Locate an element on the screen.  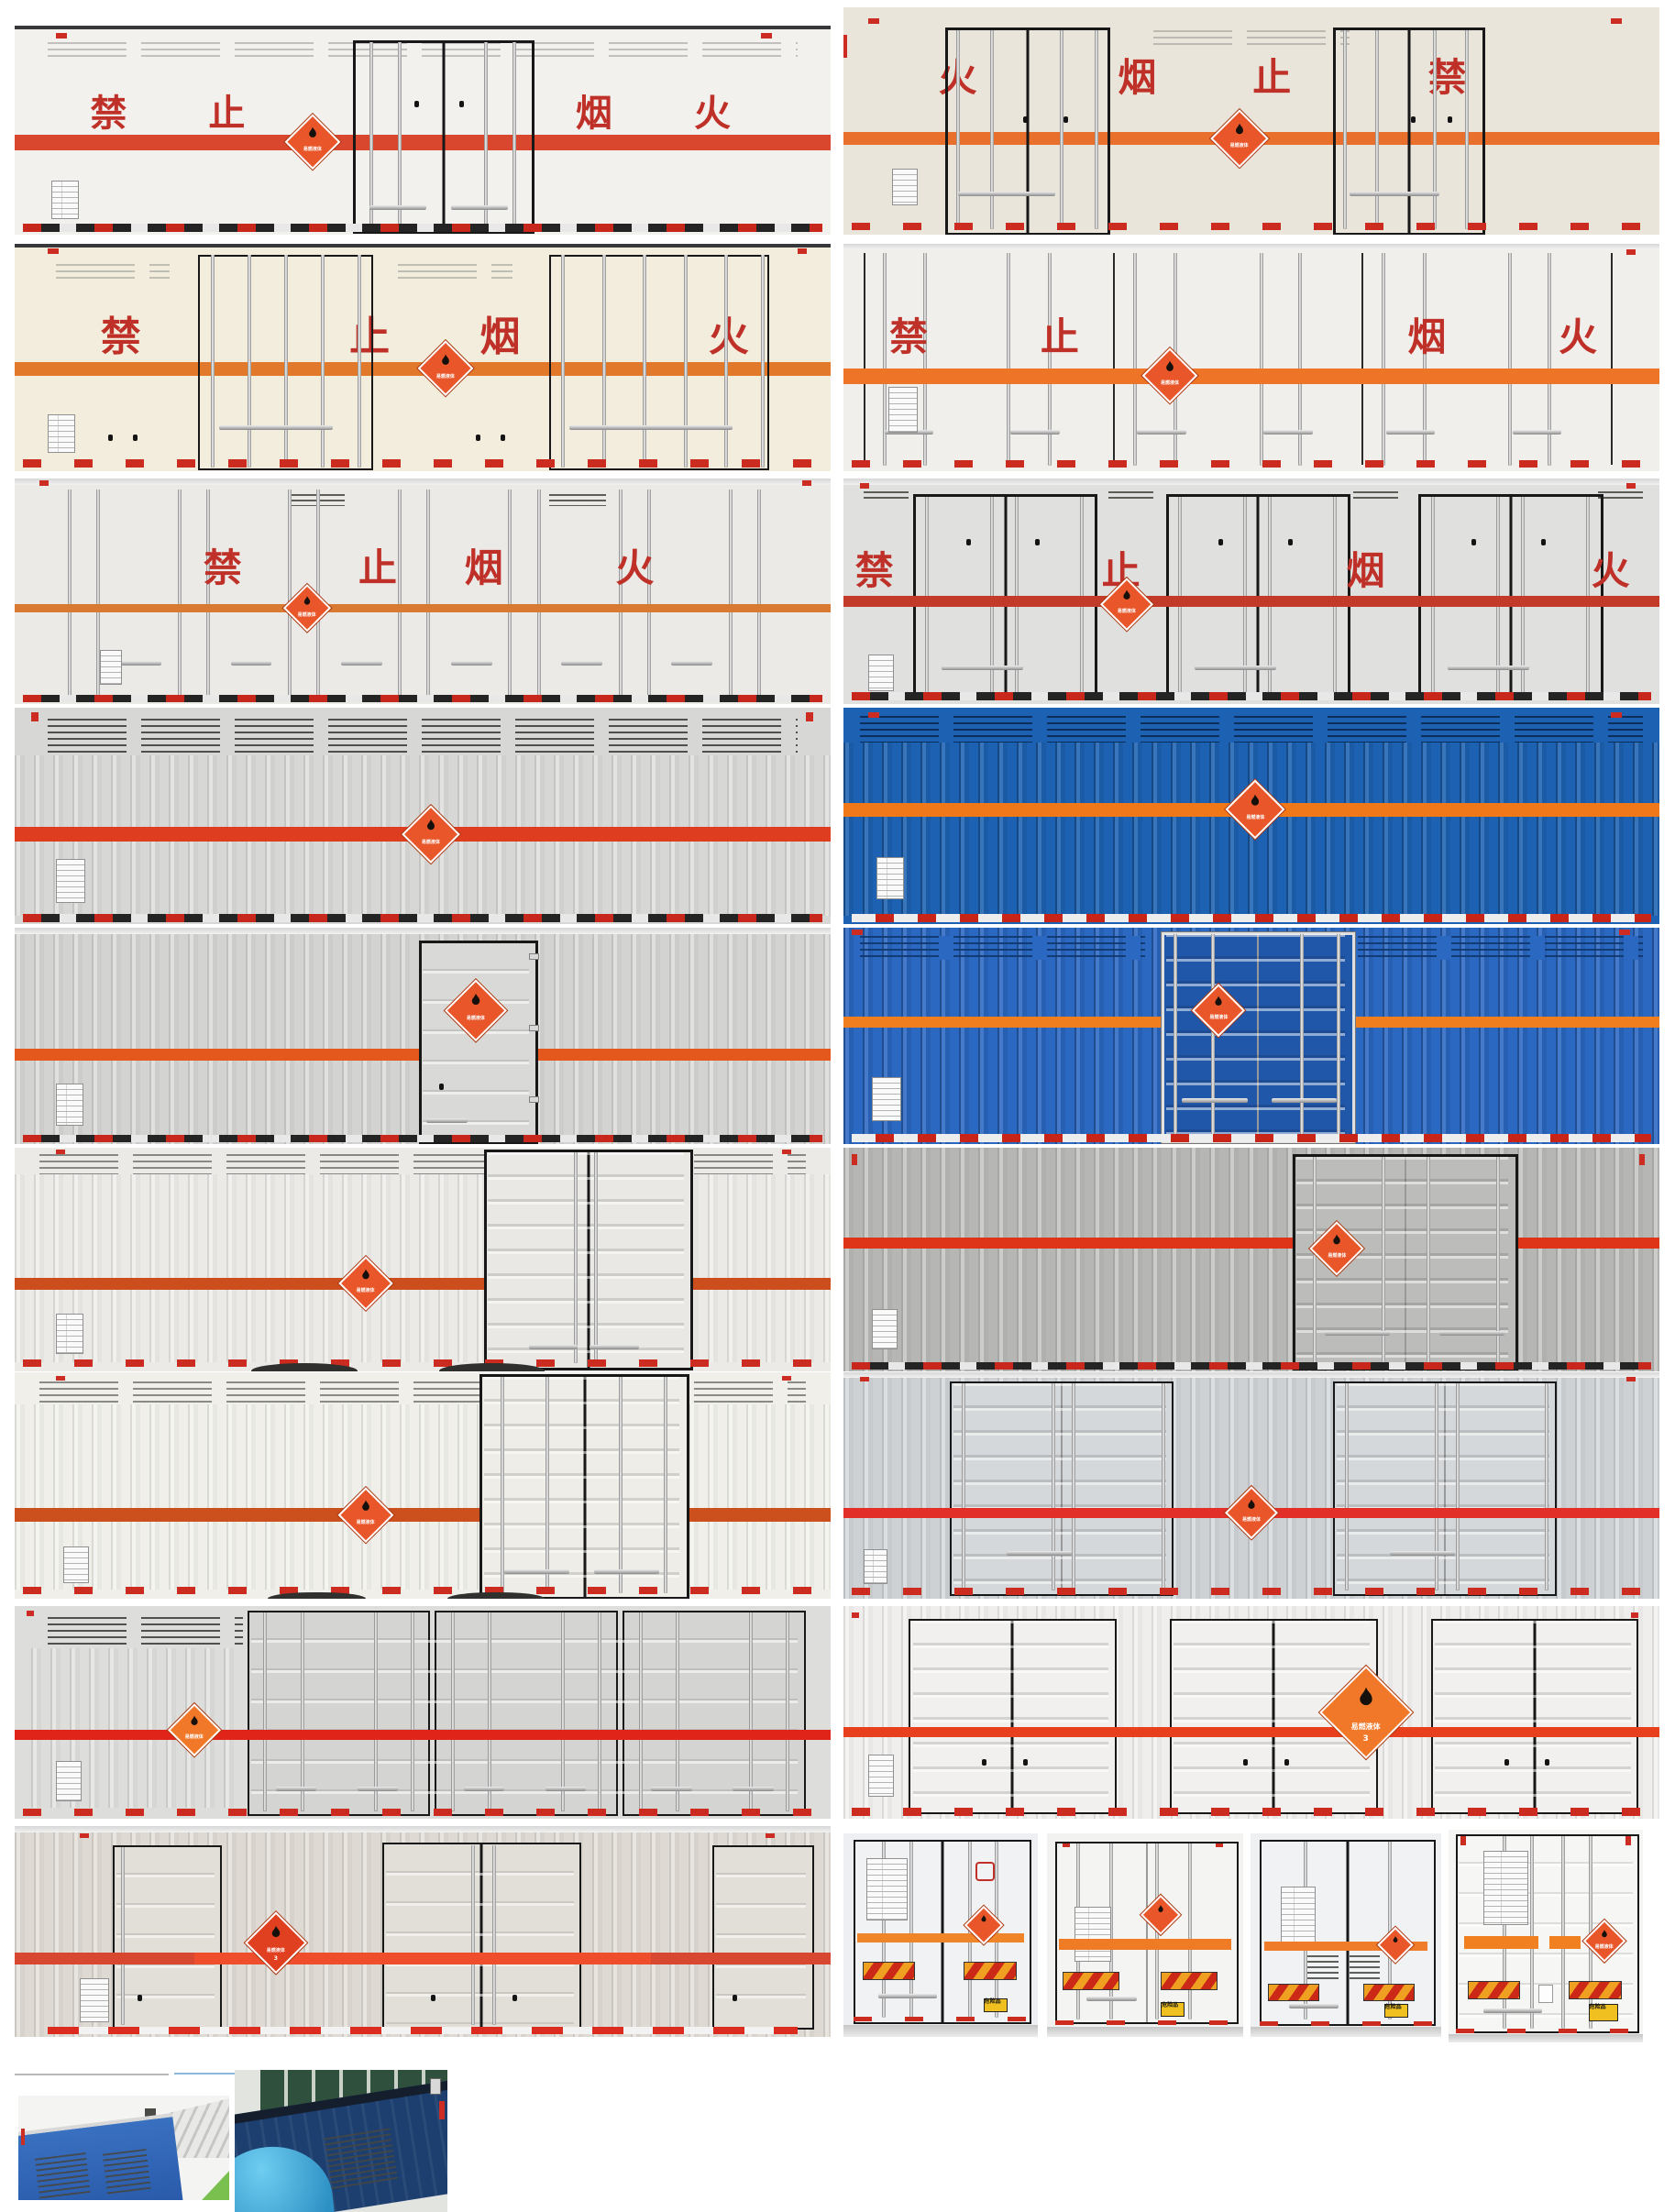
box-top-cap is located at coordinates (1251, 482).